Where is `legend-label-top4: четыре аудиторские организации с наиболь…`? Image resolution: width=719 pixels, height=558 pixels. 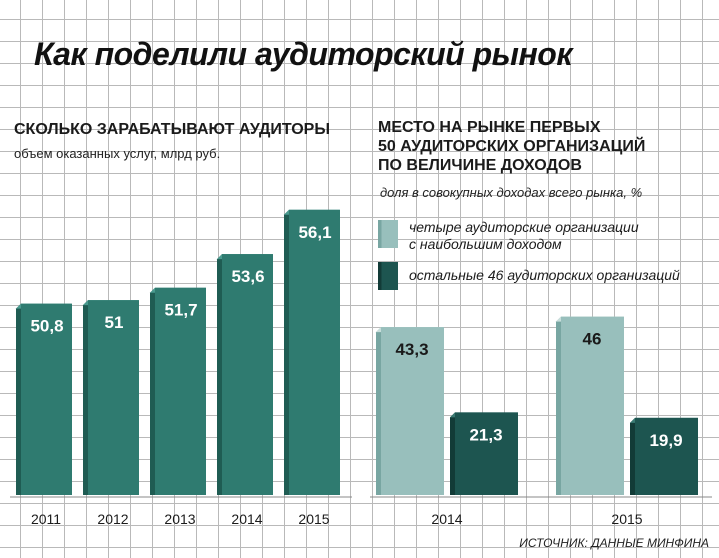 legend-label-top4: четыре аудиторские организации с наиболь… is located at coordinates (524, 236).